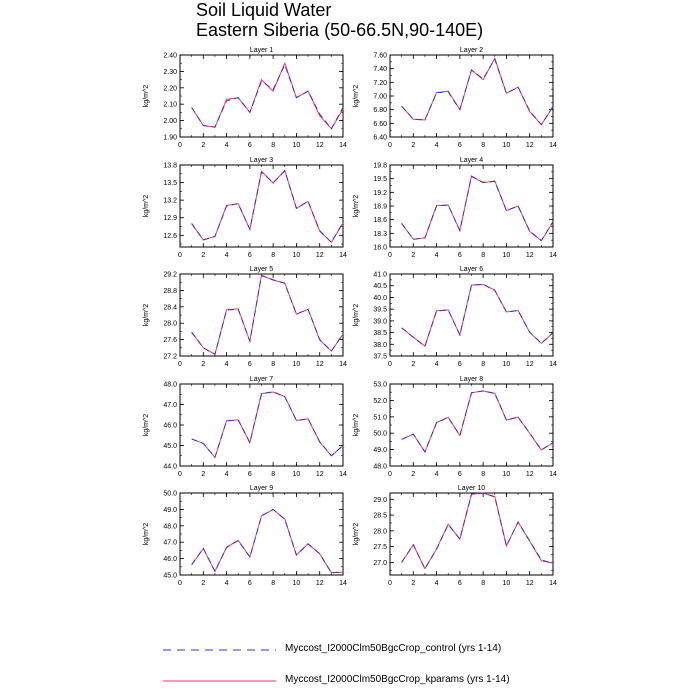 Image resolution: width=700 pixels, height=700 pixels. What do you see at coordinates (297, 474) in the screenshot?
I see `layer-7-xtick-label: 10` at bounding box center [297, 474].